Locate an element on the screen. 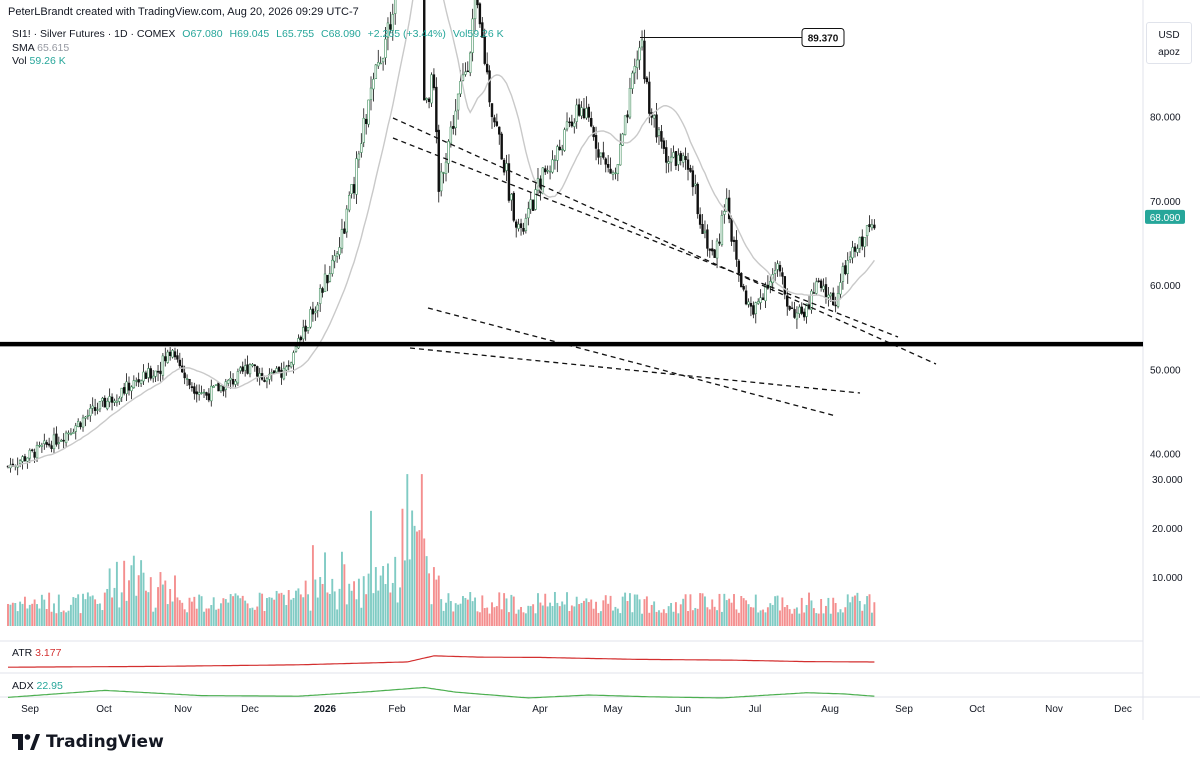 The height and width of the screenshot is (765, 1200). time-tick-label: Dec is located at coordinates (250, 709).